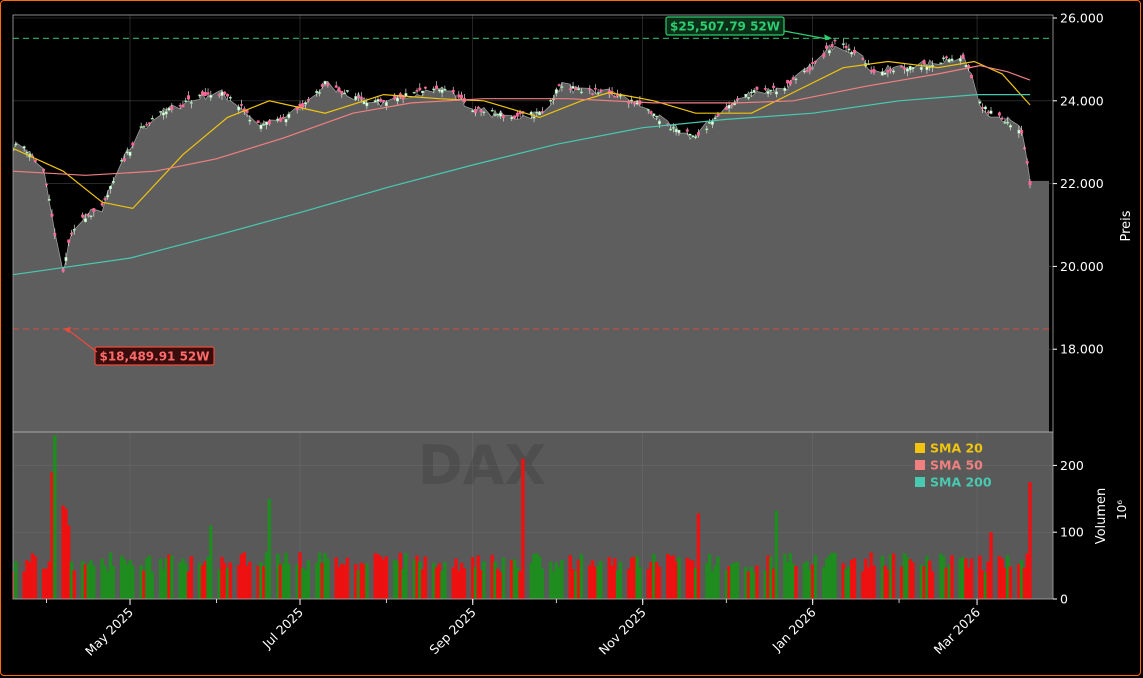 The width and height of the screenshot is (1143, 678). What do you see at coordinates (1072, 532) in the screenshot?
I see `volume-tick-label: 100` at bounding box center [1072, 532].